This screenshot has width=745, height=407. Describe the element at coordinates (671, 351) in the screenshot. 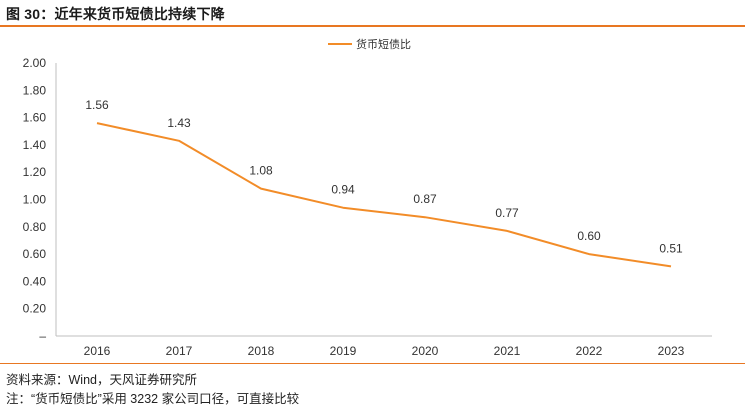

I see `x-tick-label: 2023` at that location.